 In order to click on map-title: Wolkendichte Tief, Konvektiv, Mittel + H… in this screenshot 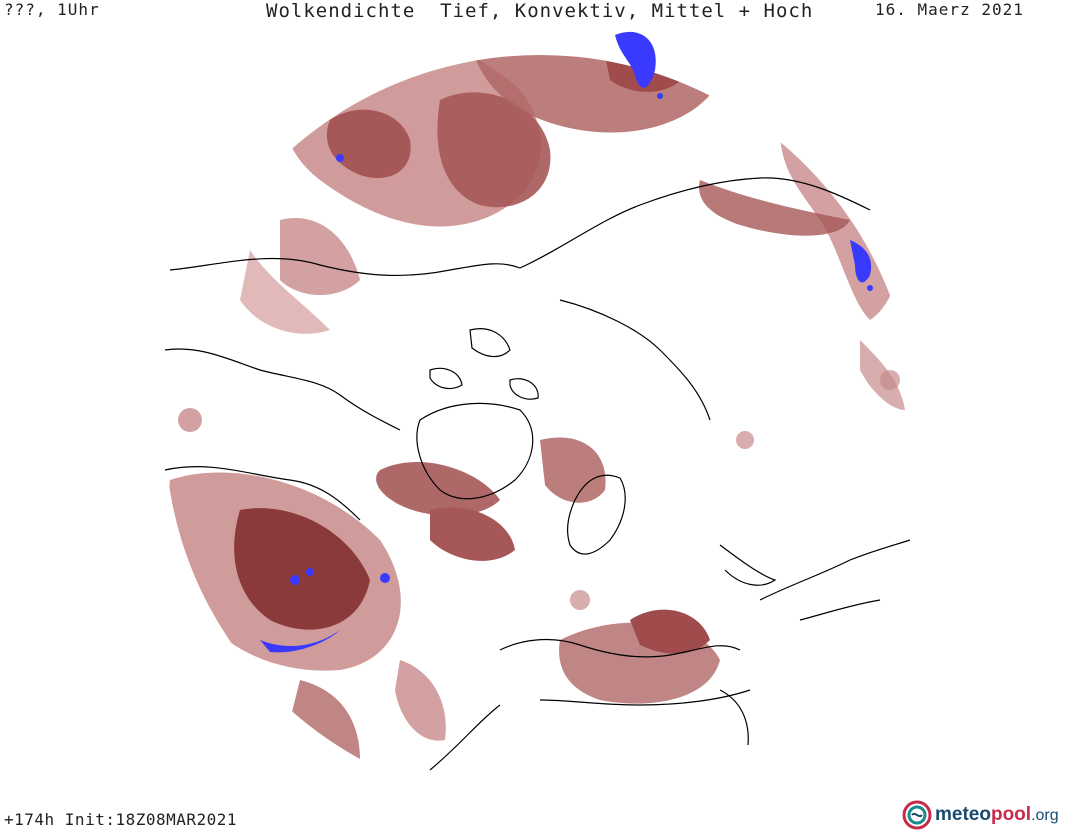, I will do `click(540, 11)`.